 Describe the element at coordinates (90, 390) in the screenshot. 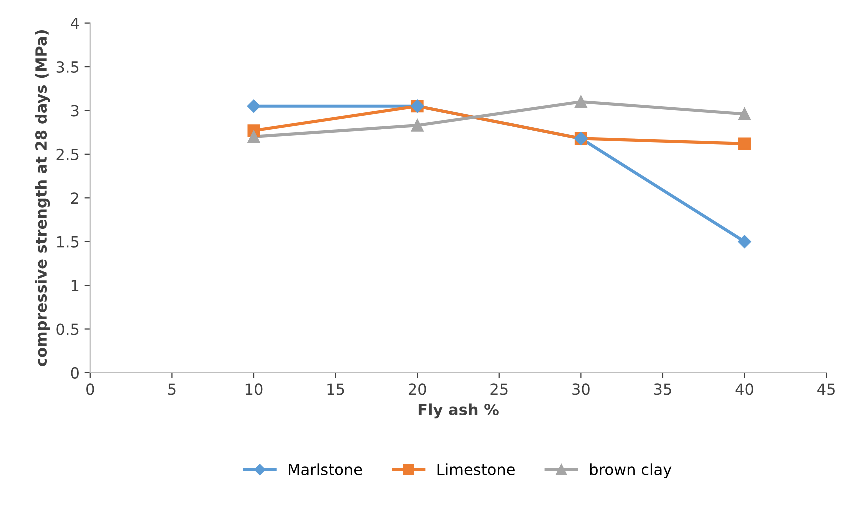

I see `x-tick-label: 0` at that location.